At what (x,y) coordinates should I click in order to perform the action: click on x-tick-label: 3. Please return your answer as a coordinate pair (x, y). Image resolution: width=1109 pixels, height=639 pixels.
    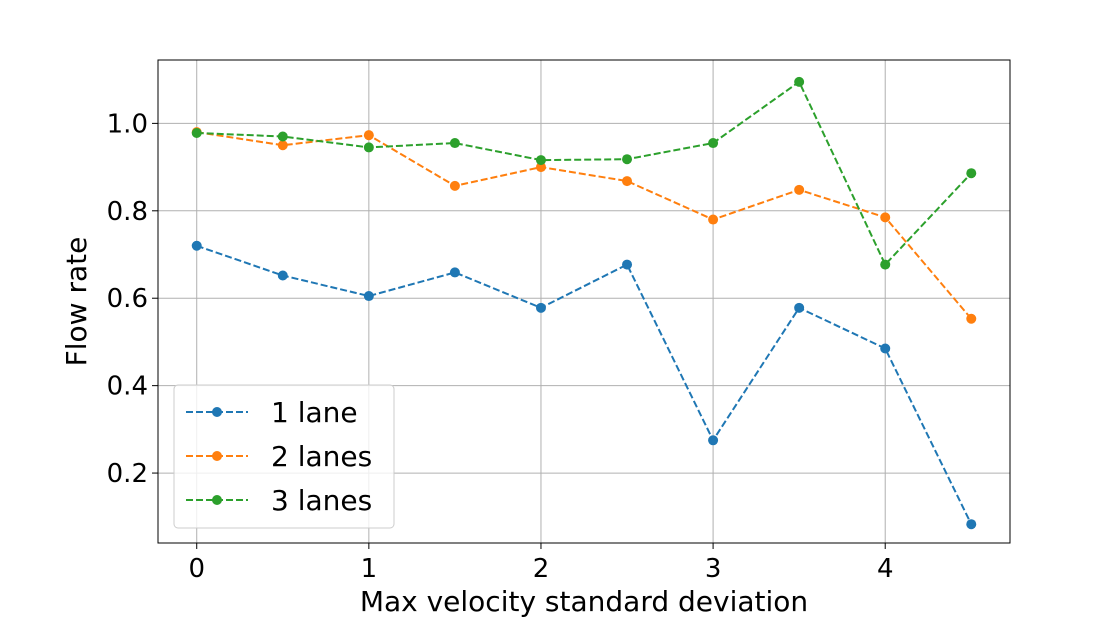
    Looking at the image, I should click on (713, 569).